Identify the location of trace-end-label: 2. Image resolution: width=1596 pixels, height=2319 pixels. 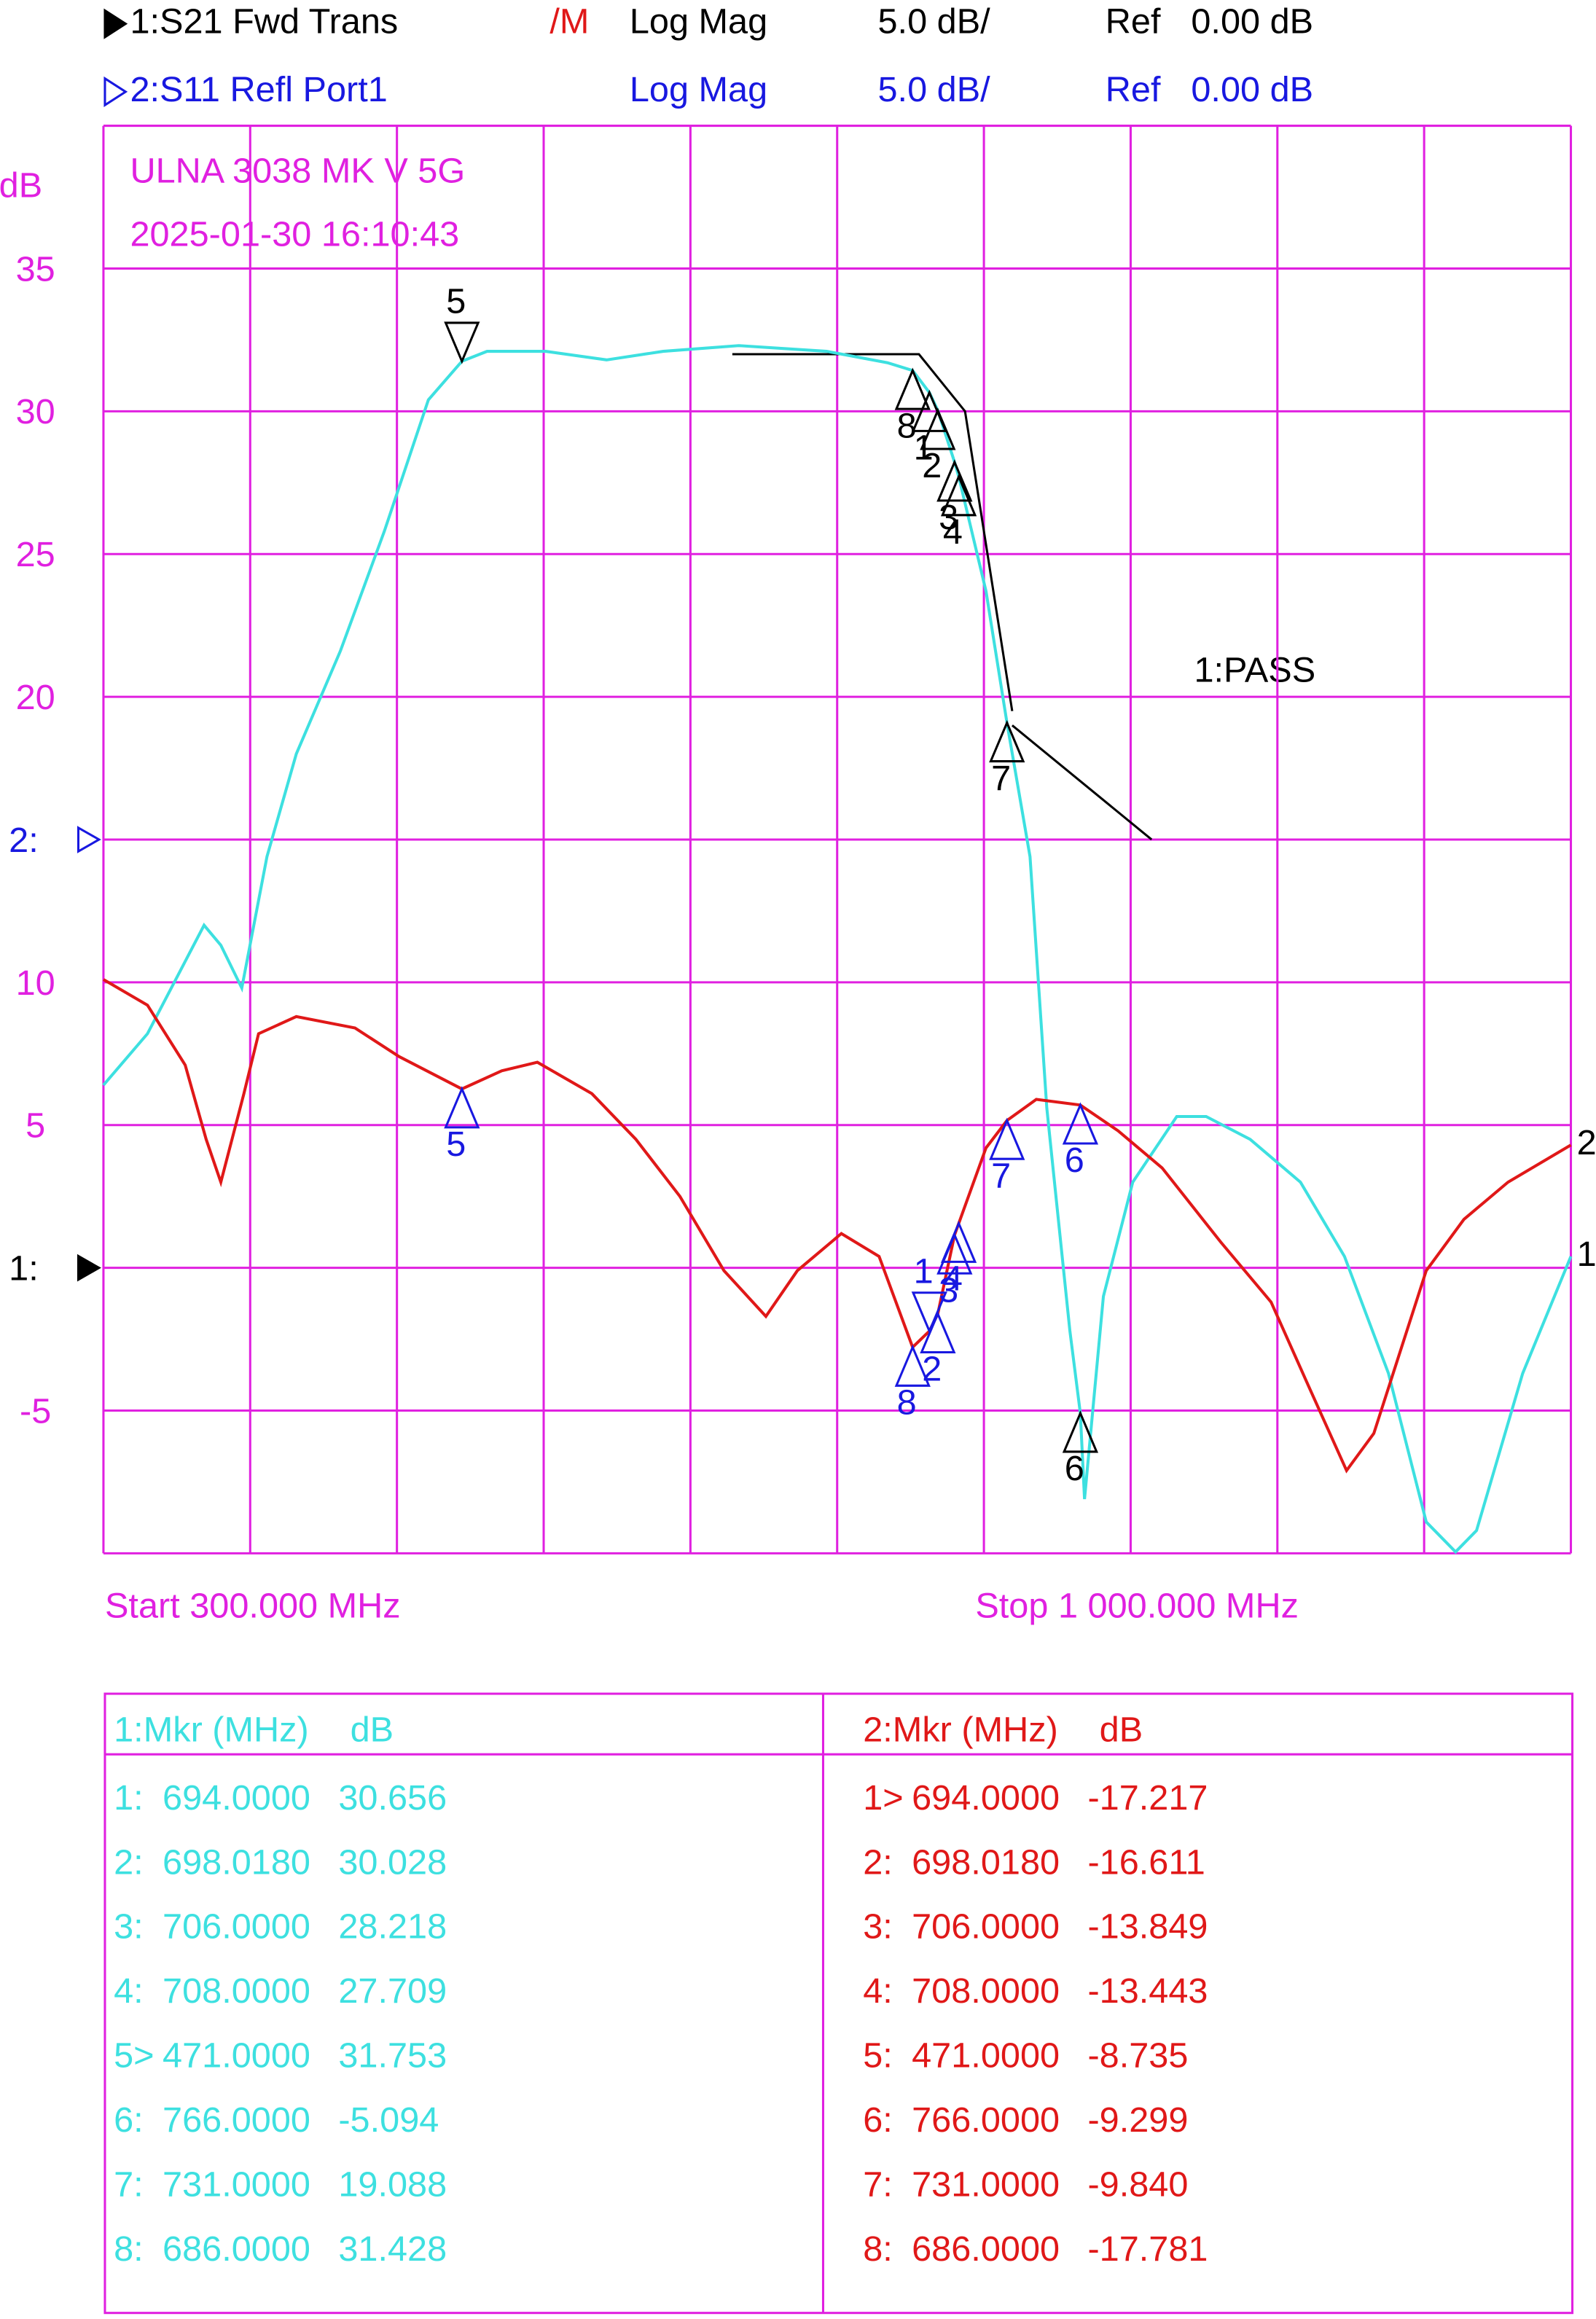
(1586, 1142).